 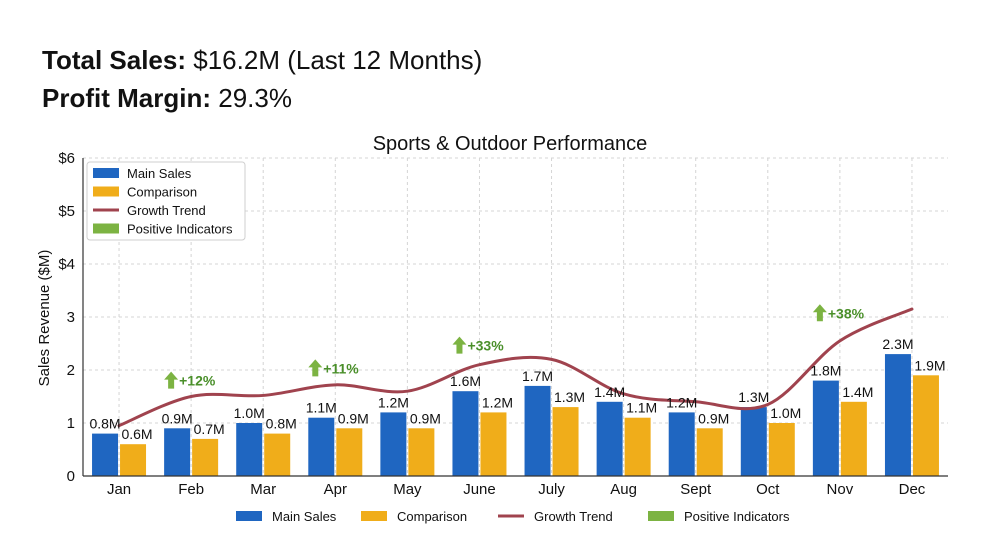 What do you see at coordinates (696, 489) in the screenshot?
I see `x-tick-label: Sept` at bounding box center [696, 489].